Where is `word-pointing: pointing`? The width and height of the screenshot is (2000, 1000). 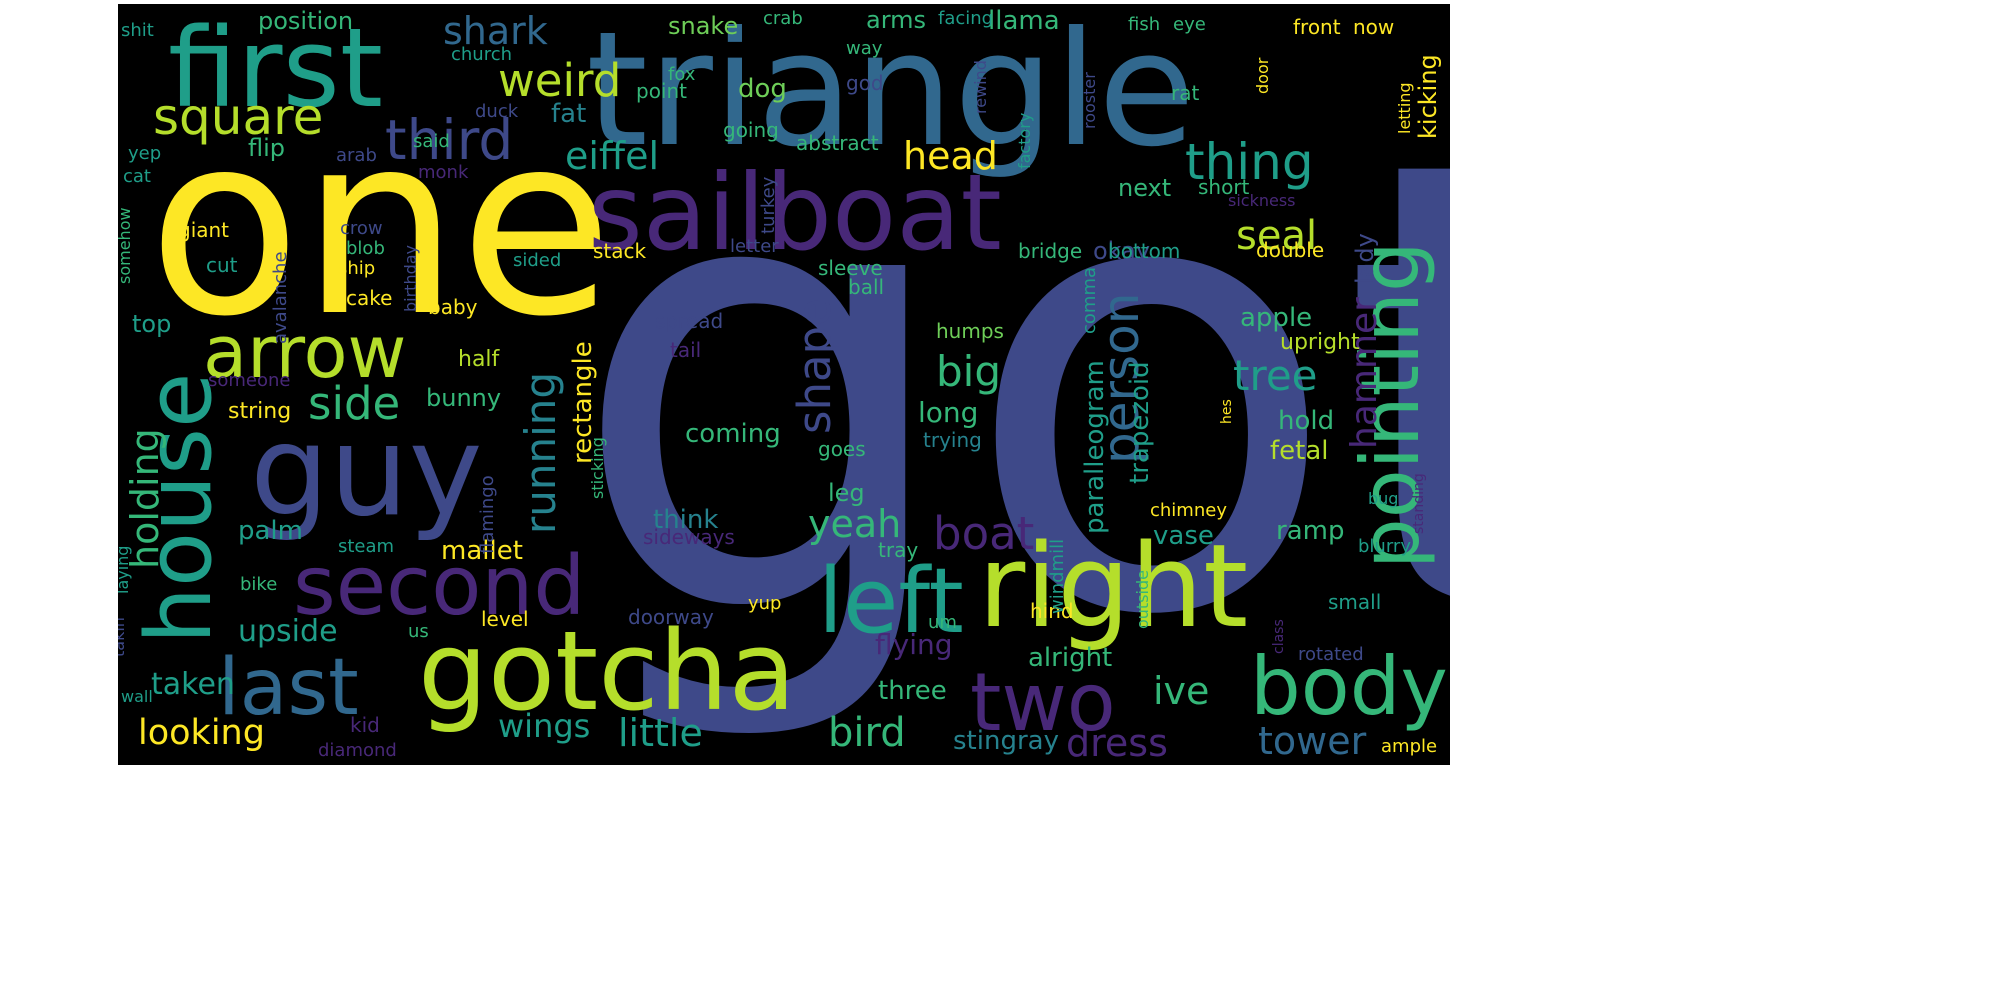 word-pointing: pointing is located at coordinates (1390, 405).